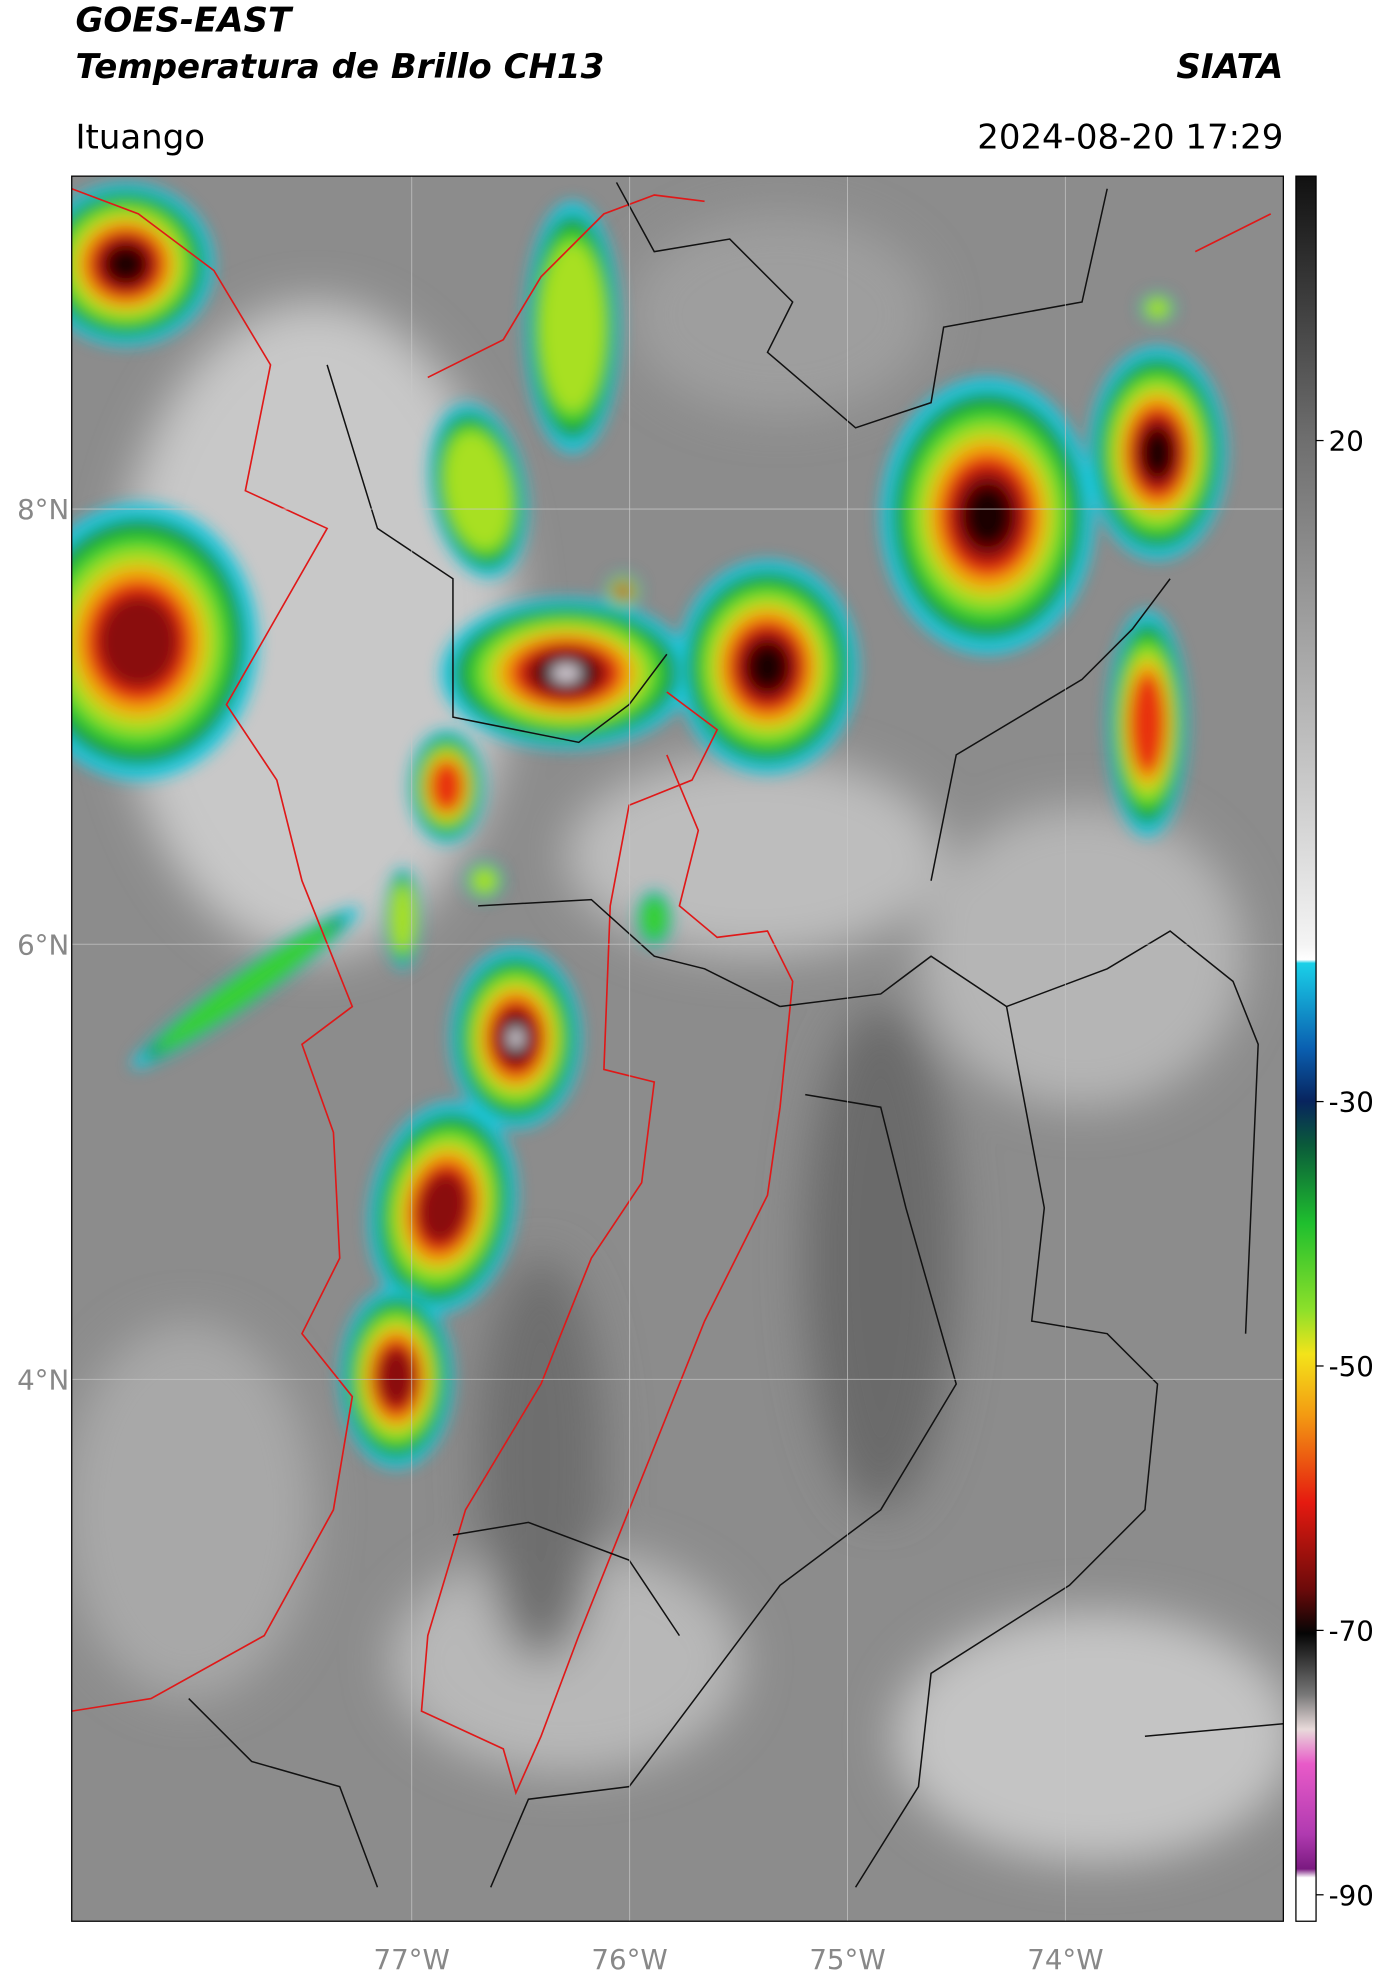  Describe the element at coordinates (847, 1959) in the screenshot. I see `x-tick-label: 75°W` at that location.